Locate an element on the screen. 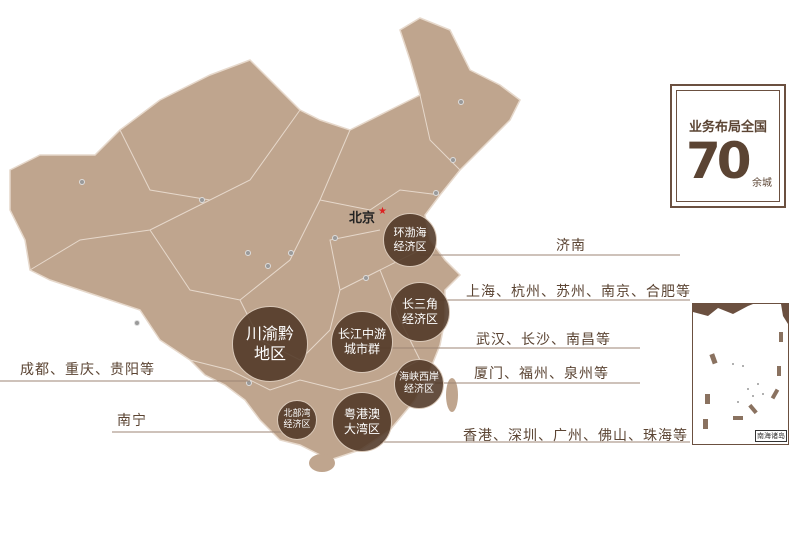 This screenshot has width=800, height=545. region-beibu-gulf: 北部湾 经济区 is located at coordinates (297, 420).